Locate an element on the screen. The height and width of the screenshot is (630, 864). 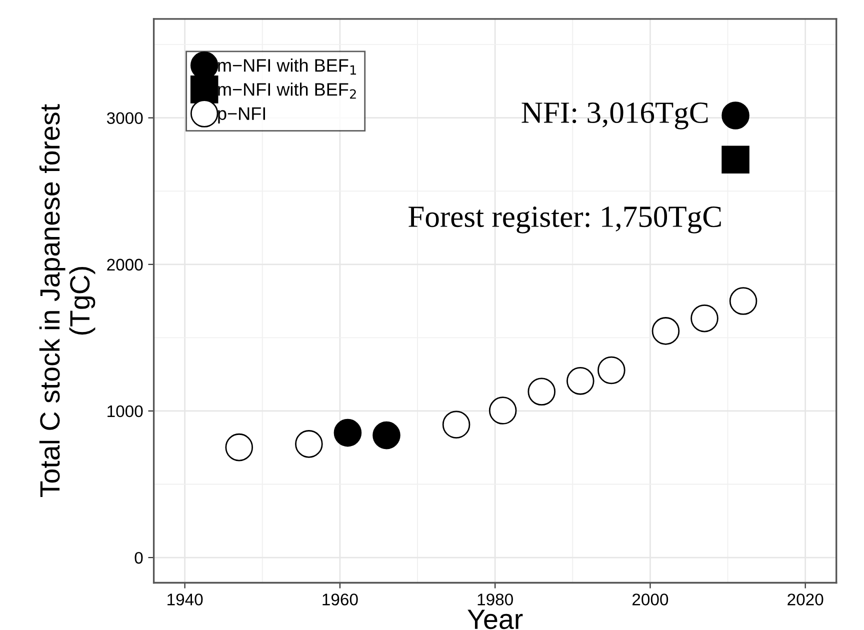
y-tick-label: 3000 is located at coordinates (124, 118).